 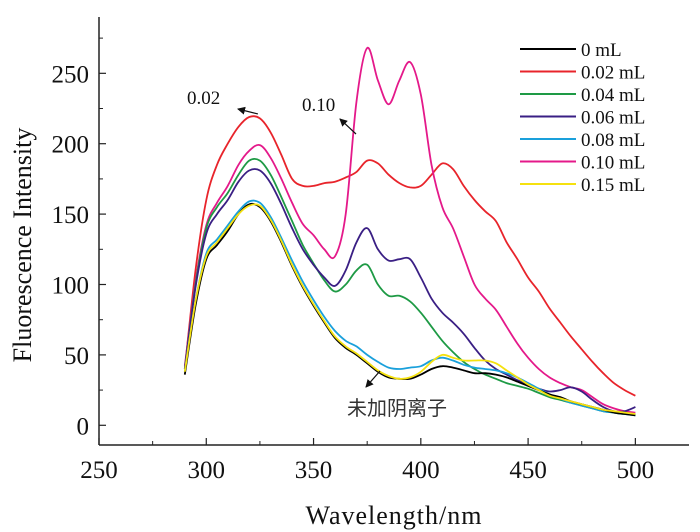 What do you see at coordinates (528, 470) in the screenshot?
I see `x-tick-label: 450` at bounding box center [528, 470].